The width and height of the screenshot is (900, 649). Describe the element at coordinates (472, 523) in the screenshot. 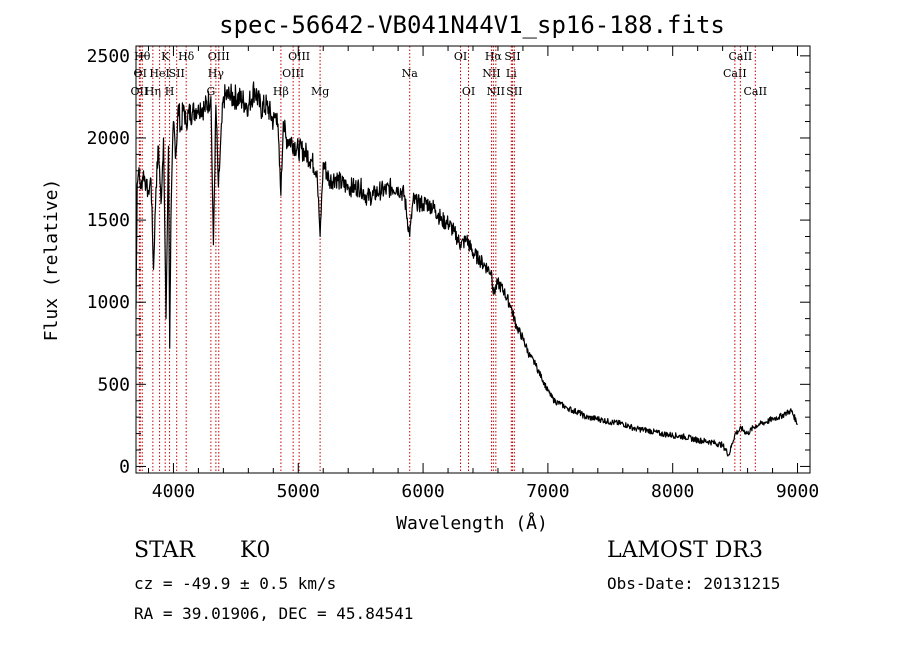

I see `x-axis-label: Wavelength (Å)` at that location.